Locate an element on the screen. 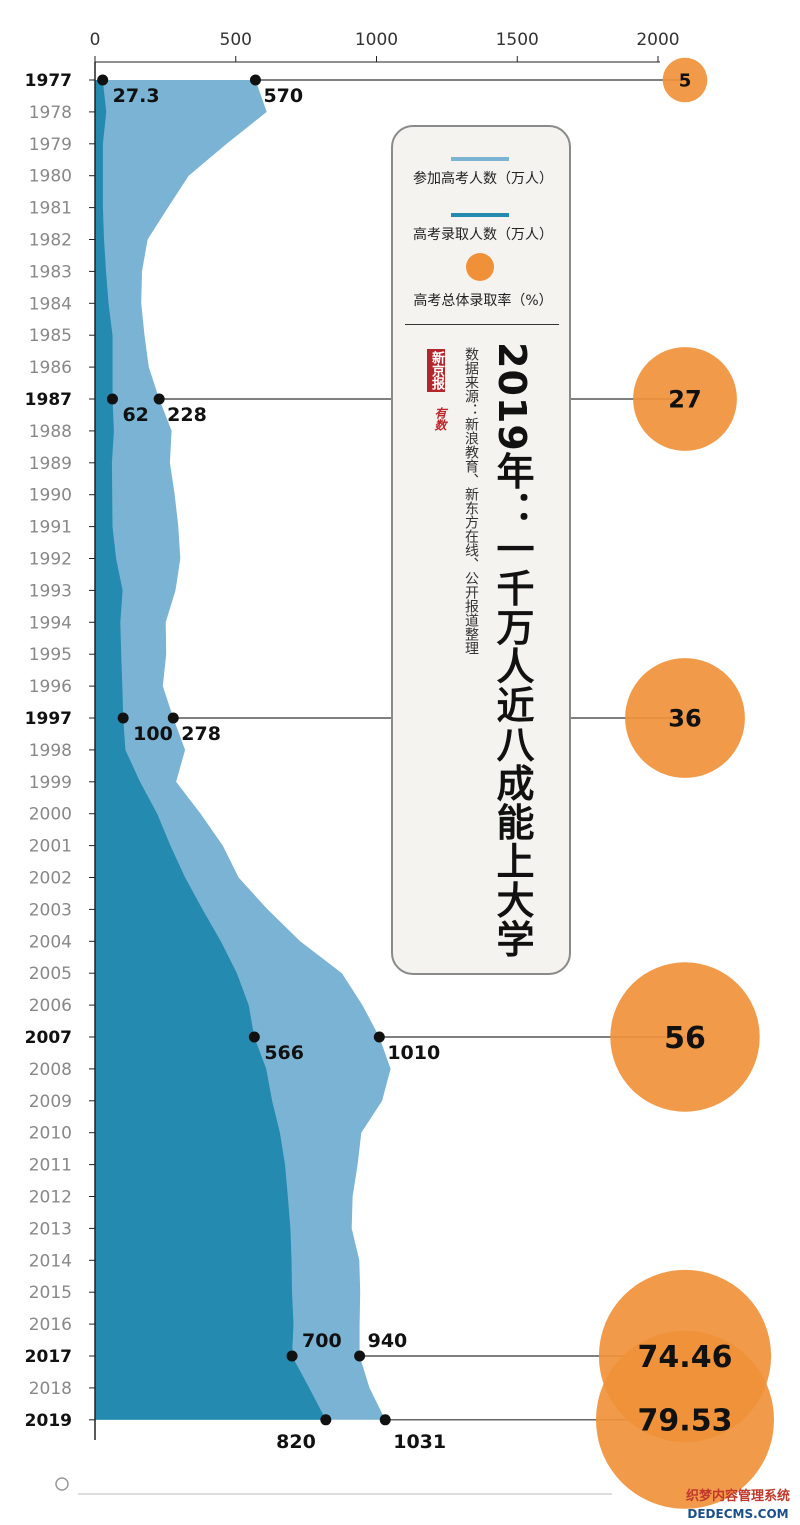  y-tick-label: 1996 is located at coordinates (50, 687).